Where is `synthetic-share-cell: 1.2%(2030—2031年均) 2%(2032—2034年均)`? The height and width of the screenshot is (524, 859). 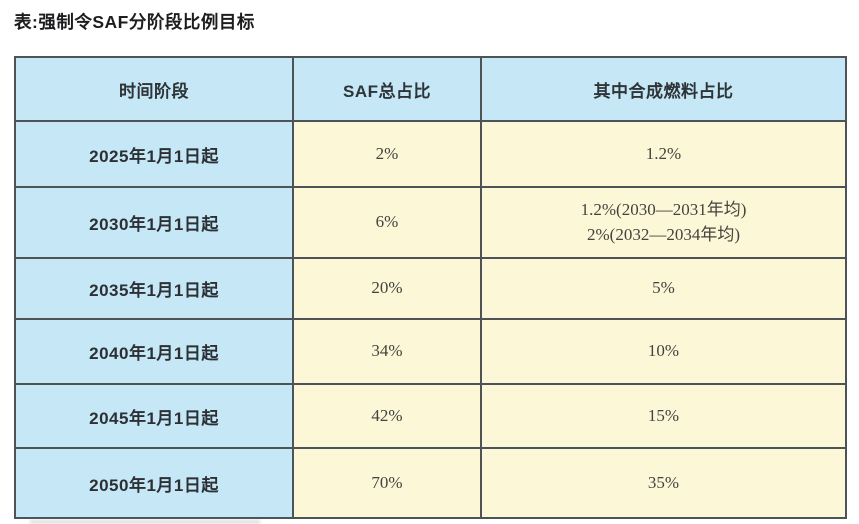
synthetic-share-cell: 1.2%(2030—2031年均) 2%(2032—2034年均) is located at coordinates (663, 222).